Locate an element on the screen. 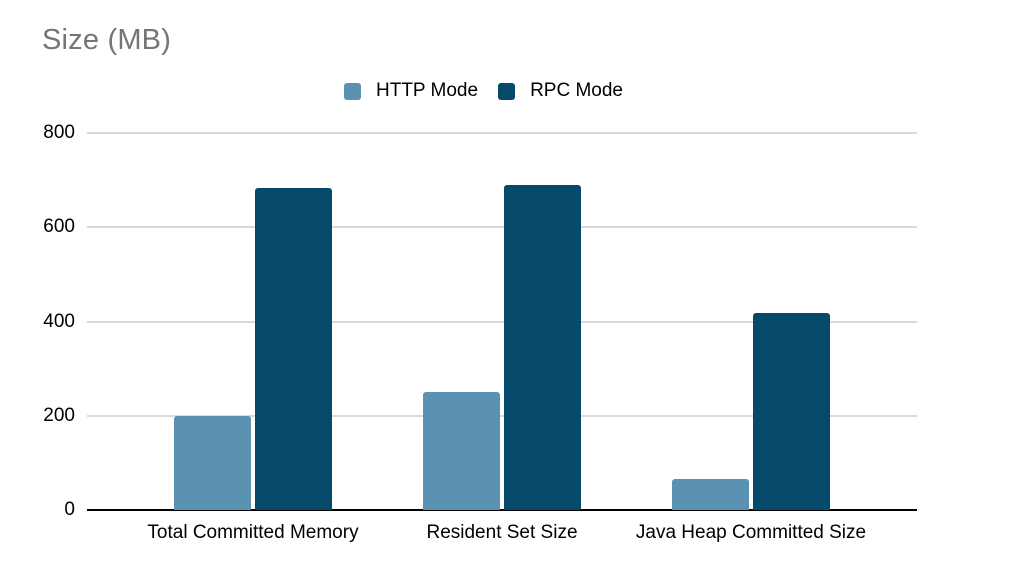  bar-http-mode-total-committed-memory is located at coordinates (212, 462).